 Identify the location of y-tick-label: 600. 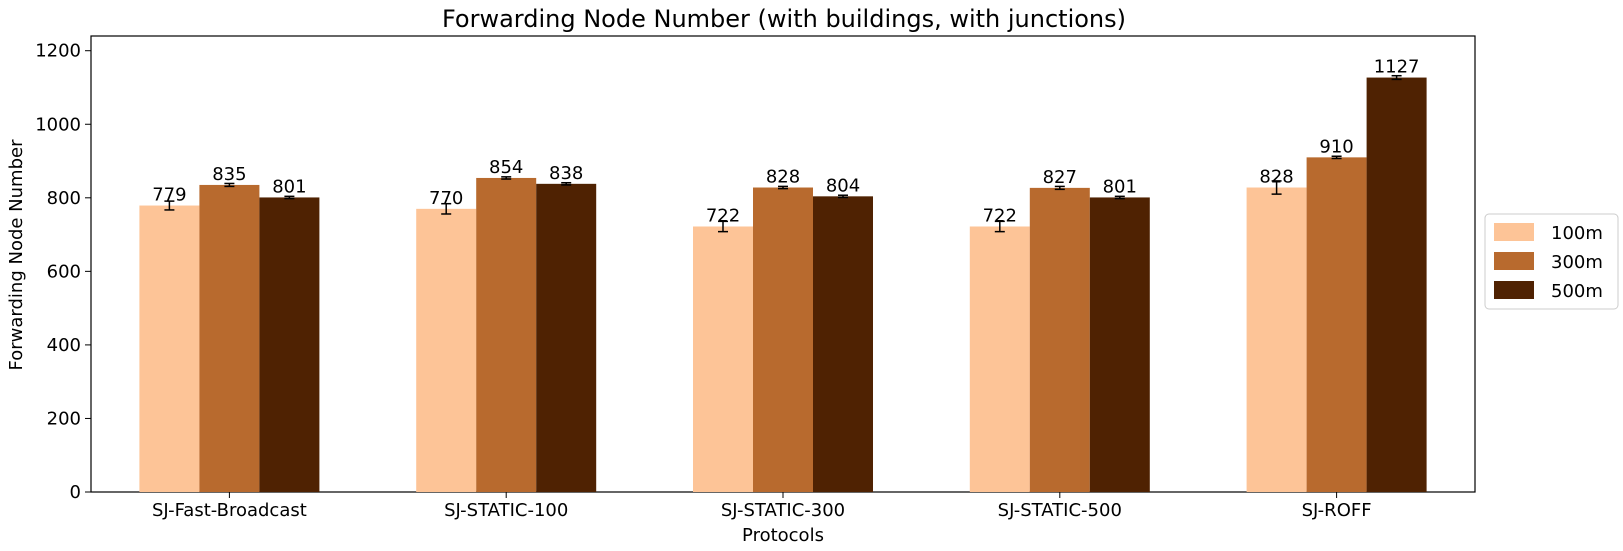
(64, 271).